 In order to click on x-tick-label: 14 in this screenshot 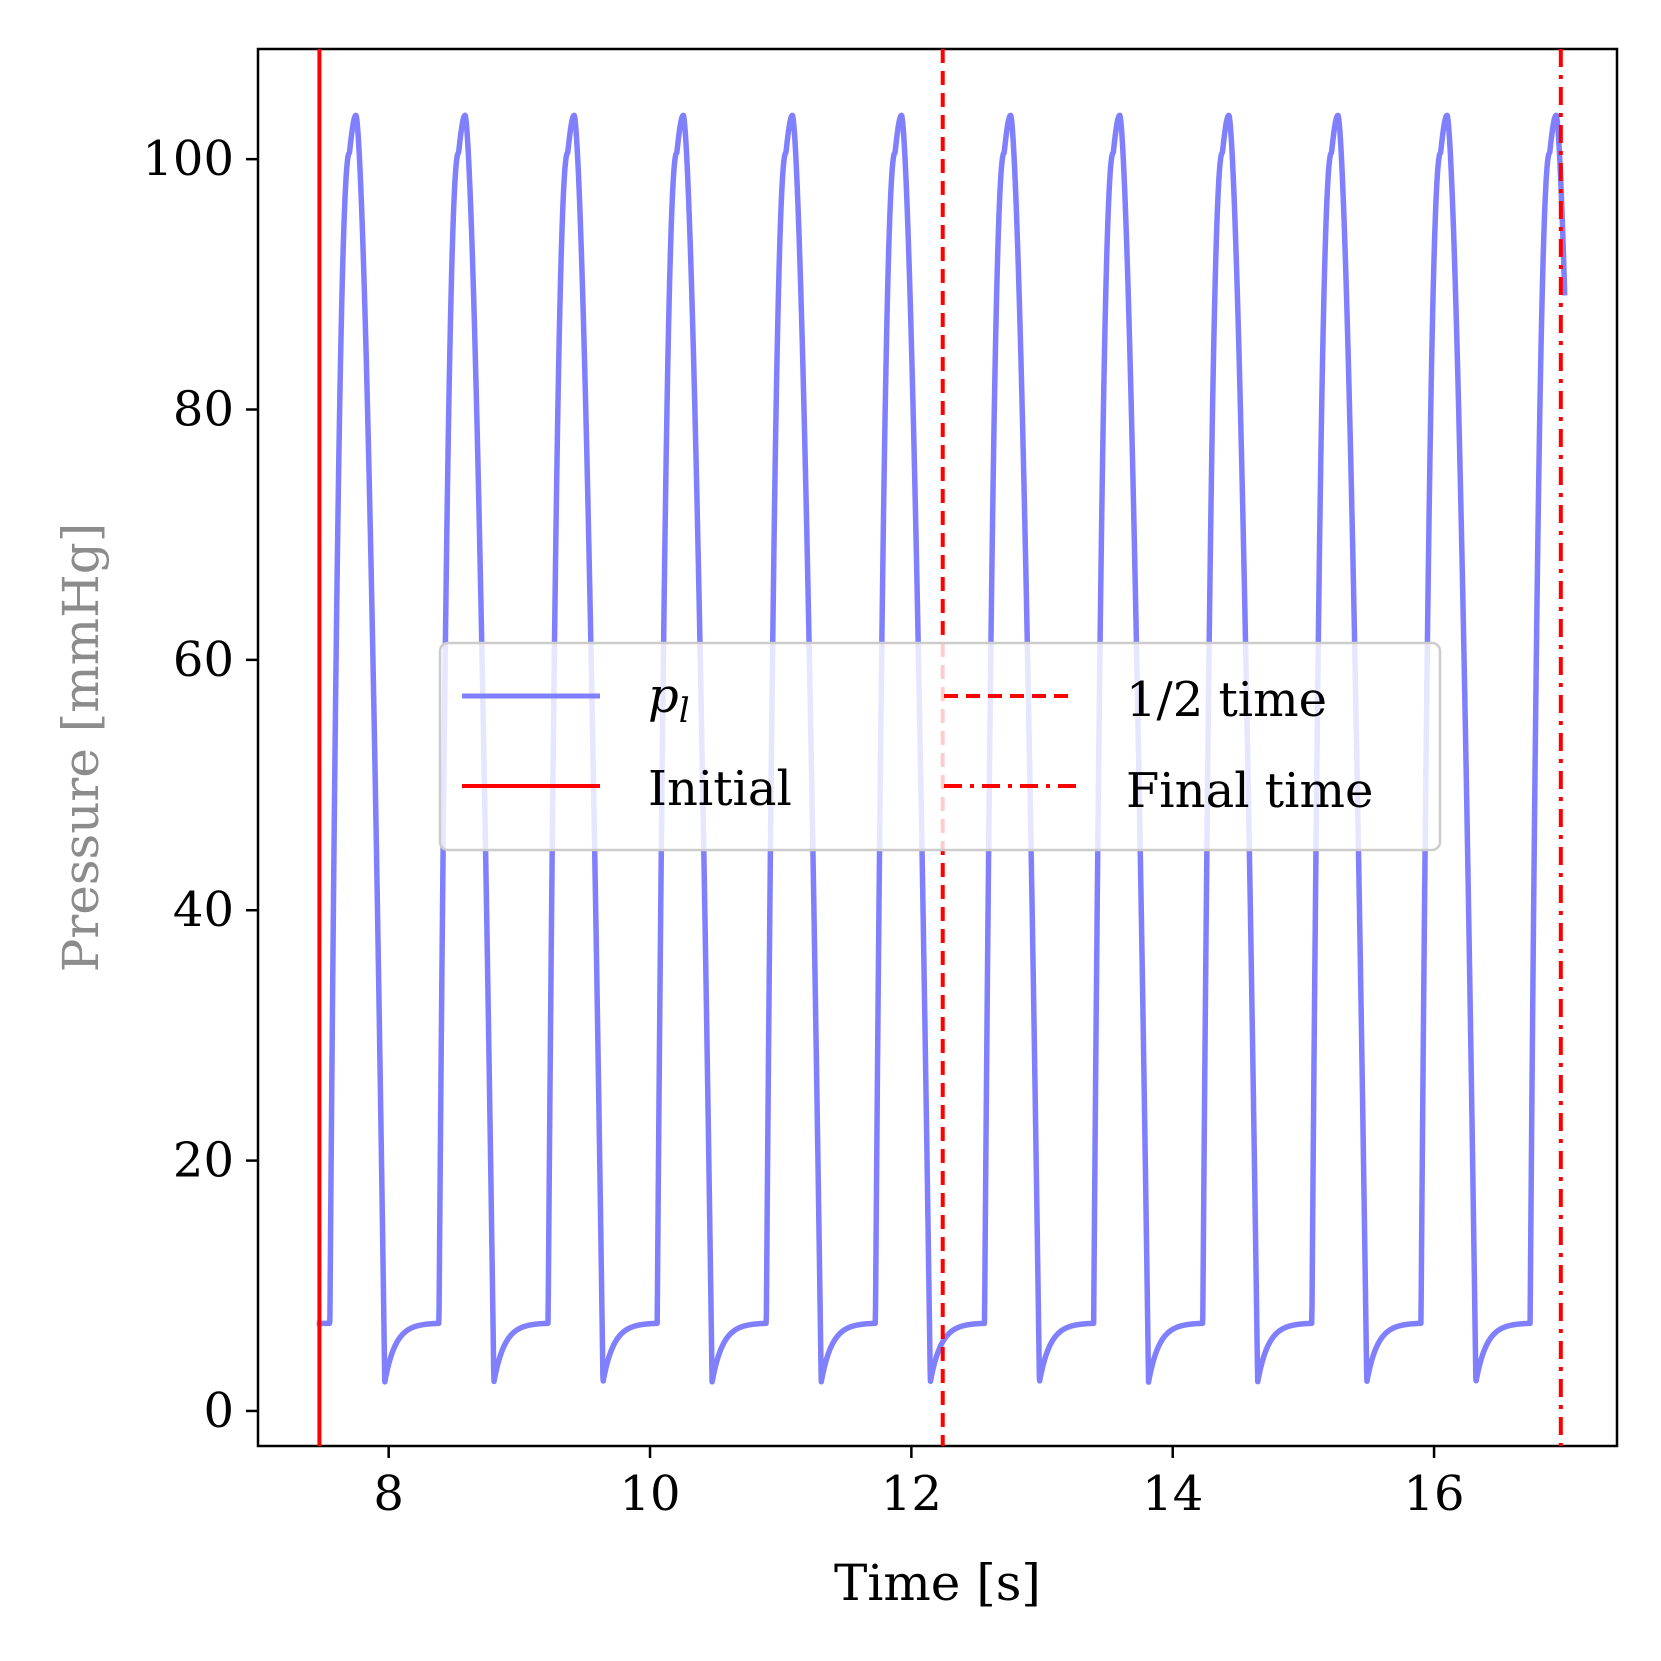, I will do `click(1172, 1494)`.